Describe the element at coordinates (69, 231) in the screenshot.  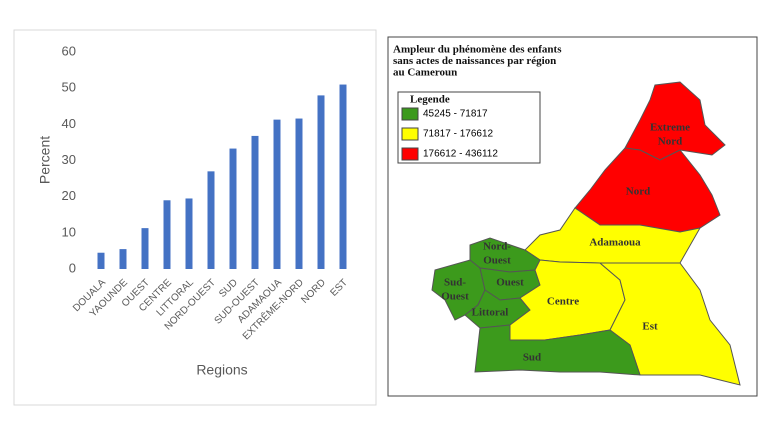
I see `y-tick-label: 10` at that location.